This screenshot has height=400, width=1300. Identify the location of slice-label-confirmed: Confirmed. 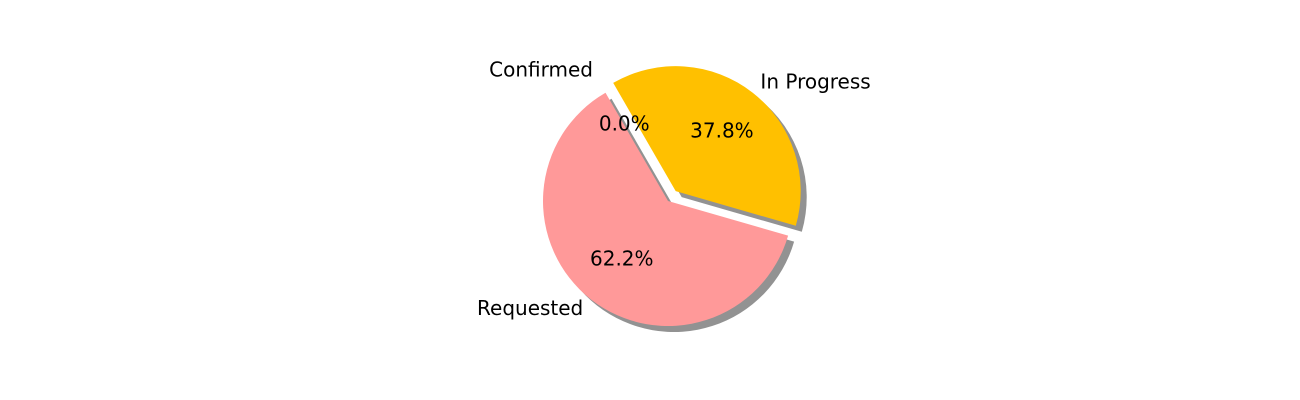
(541, 70).